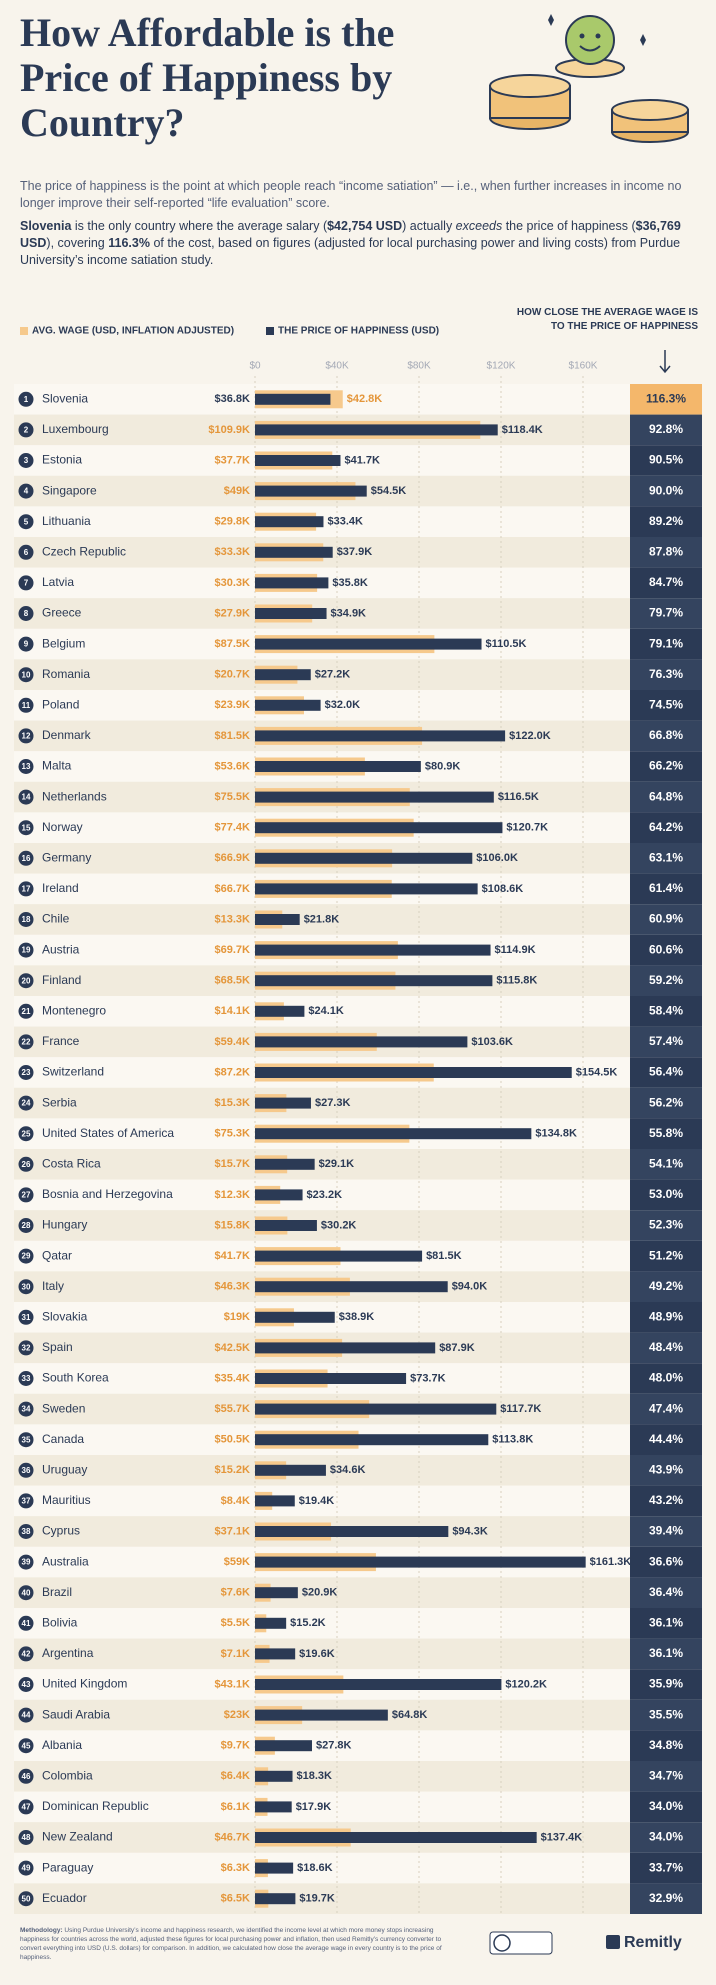  Describe the element at coordinates (26, 399) in the screenshot. I see `rank: 1` at that location.